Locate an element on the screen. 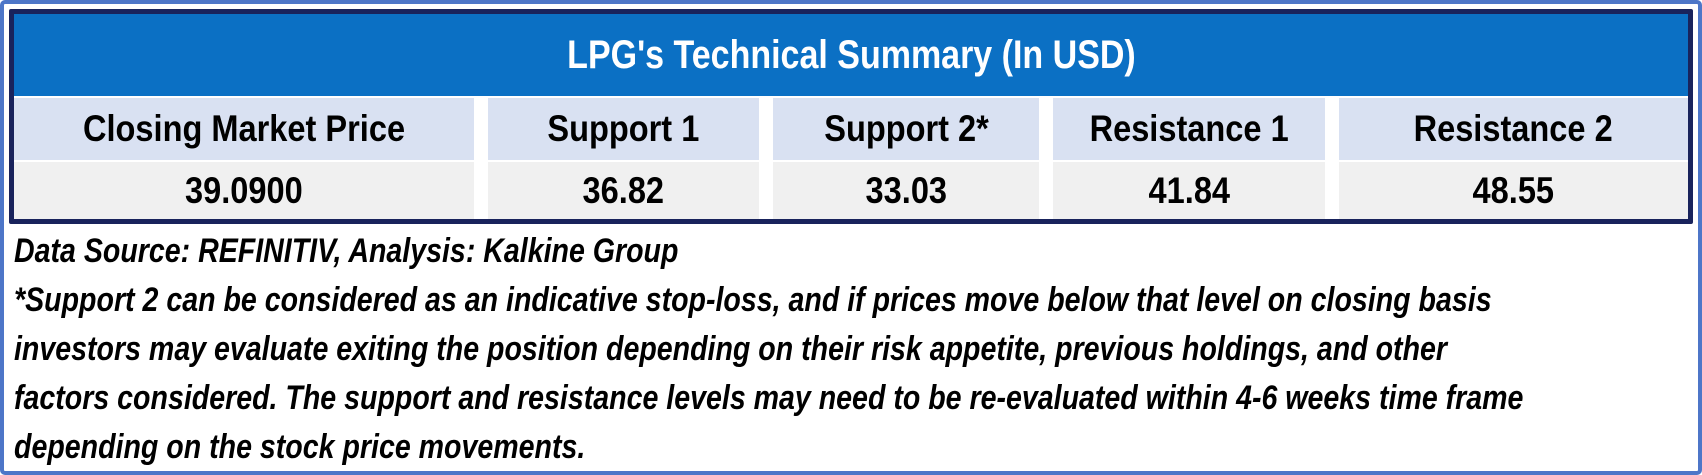 This screenshot has height=475, width=1702. value-label: 33.03 is located at coordinates (906, 190).